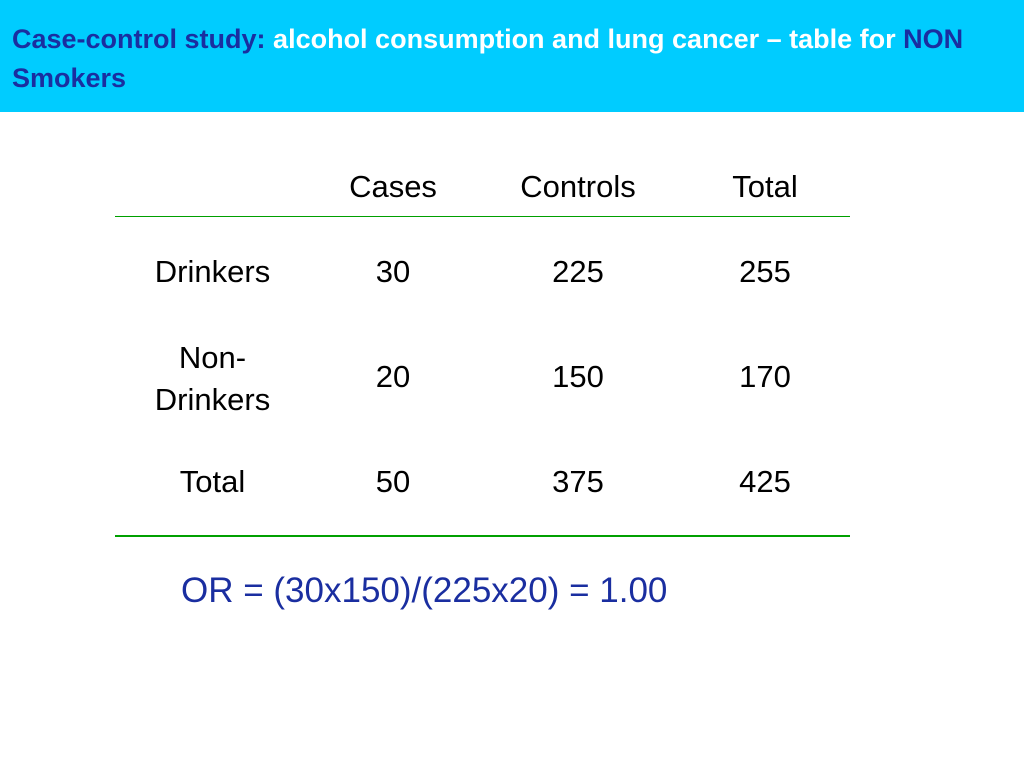 This screenshot has width=1024, height=768. Describe the element at coordinates (578, 186) in the screenshot. I see `header-controls: Controls` at that location.